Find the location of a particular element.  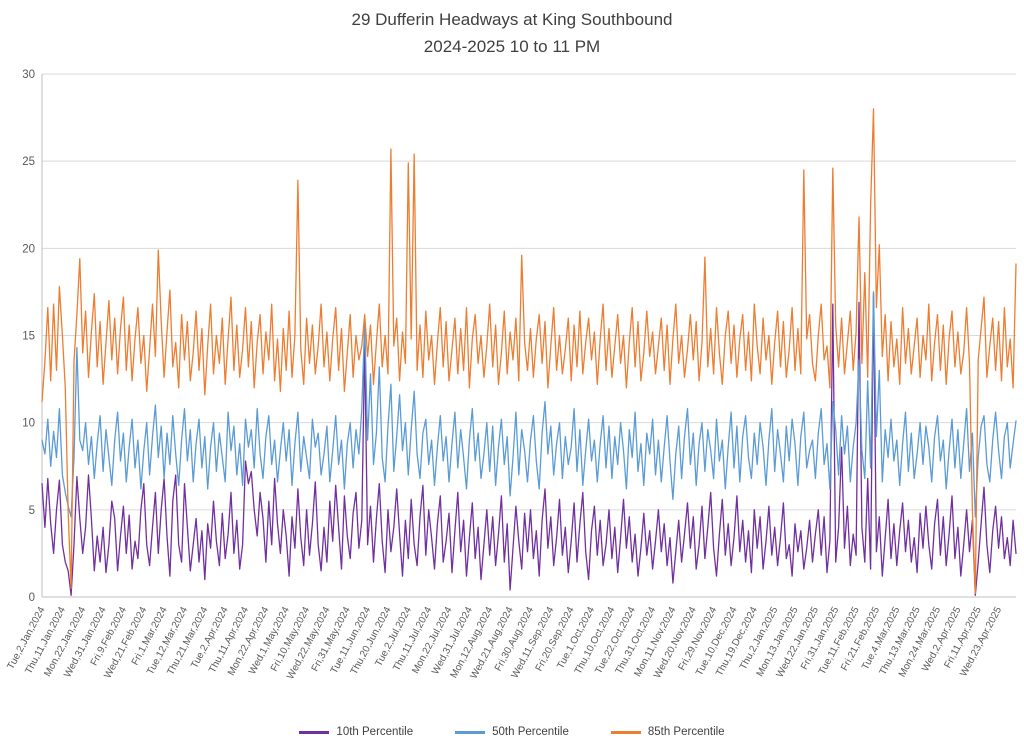

y-tick-label: 20 is located at coordinates (28, 249).